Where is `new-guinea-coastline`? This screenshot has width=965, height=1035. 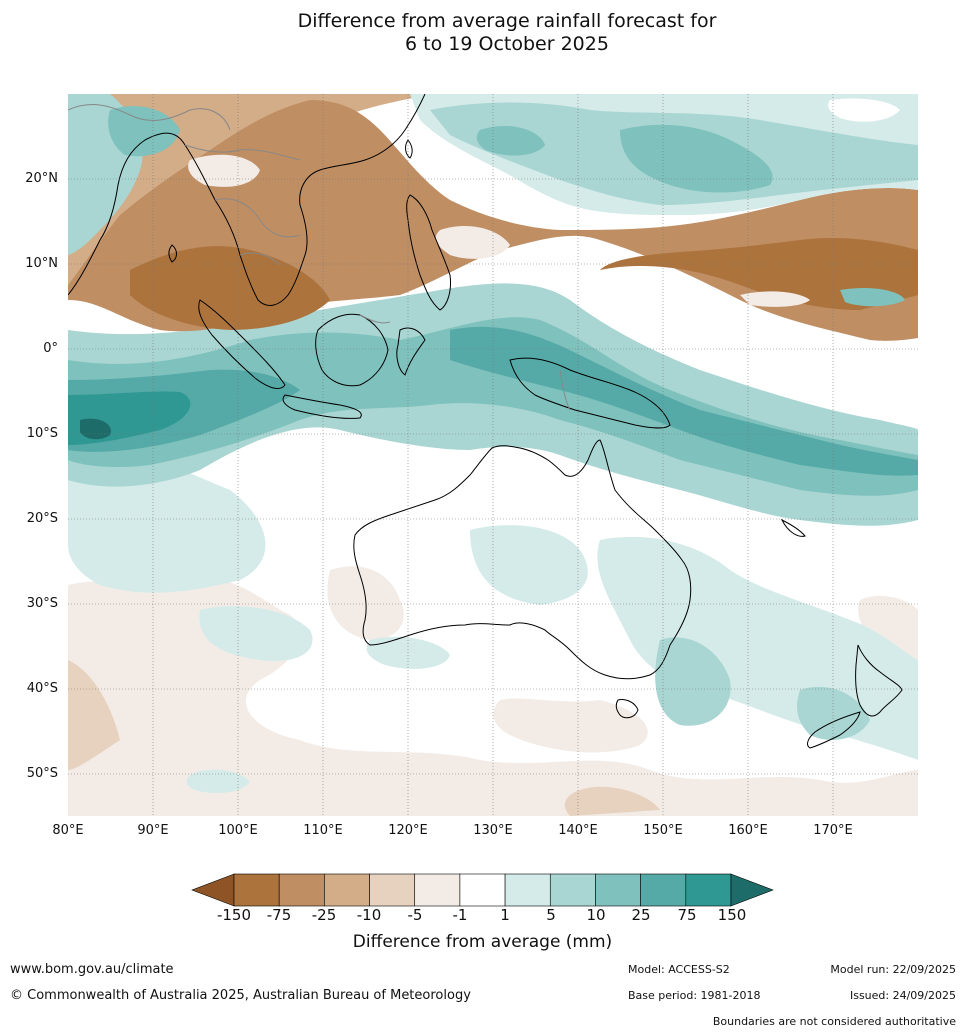 new-guinea-coastline is located at coordinates (590, 393).